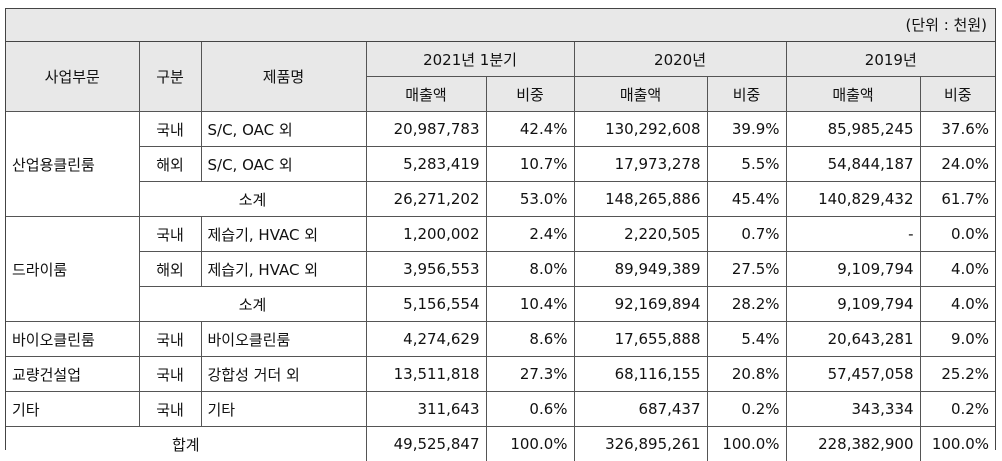  What do you see at coordinates (170, 77) in the screenshot?
I see `header-type: 구분` at bounding box center [170, 77].